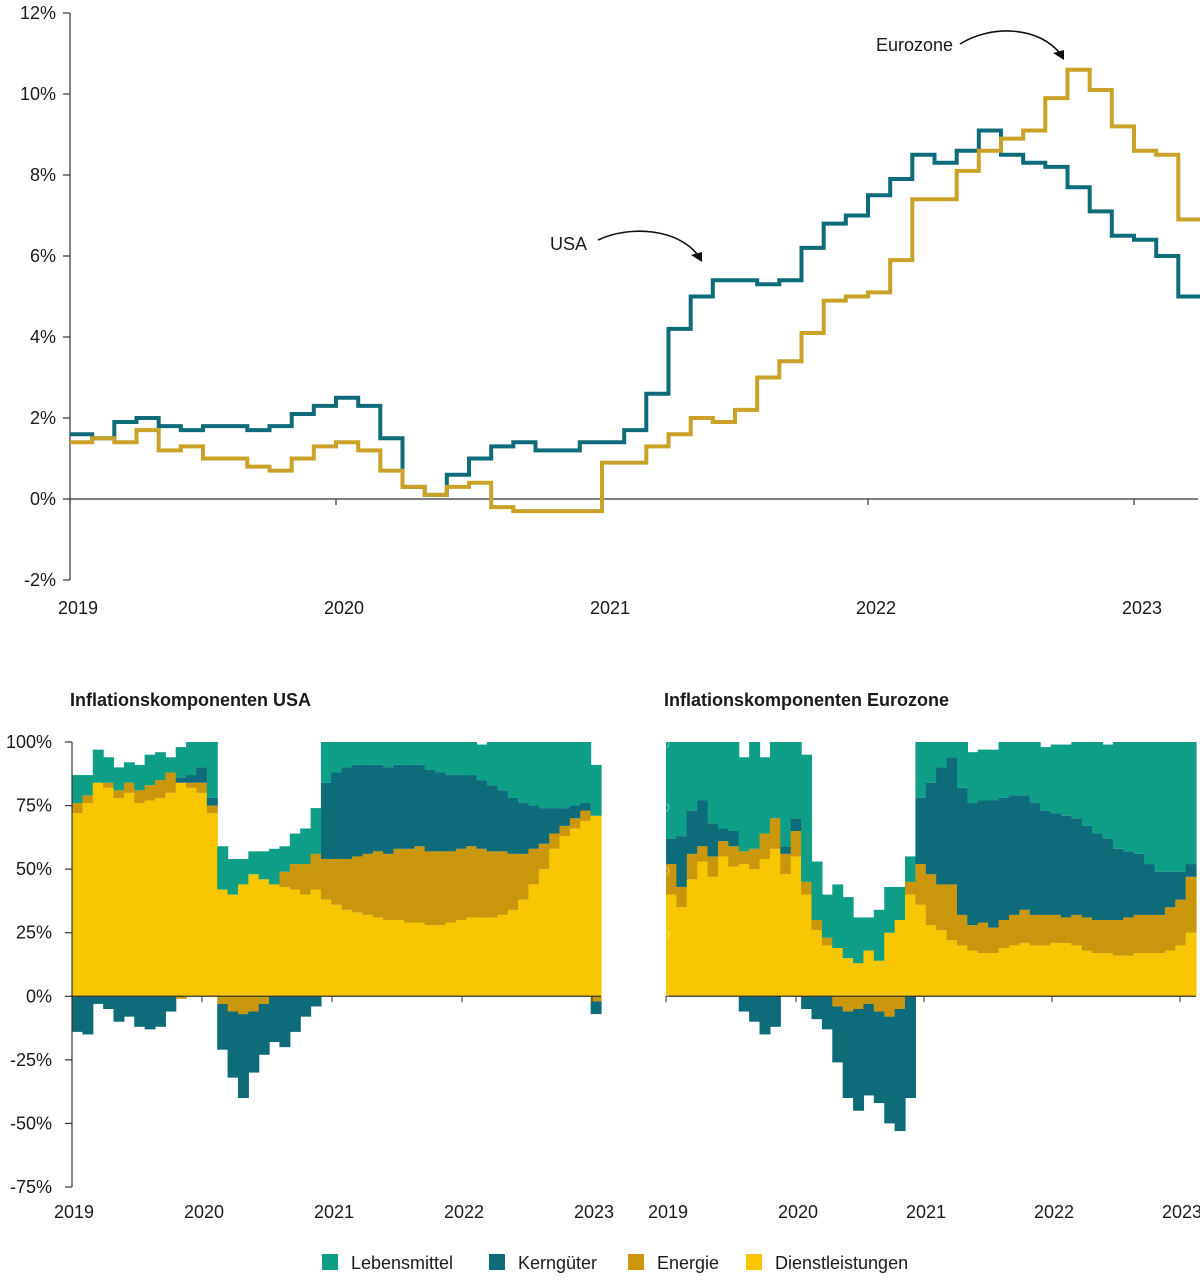 This screenshot has width=1200, height=1280. I want to click on usa-x-tick-label: 2020, so click(204, 1212).